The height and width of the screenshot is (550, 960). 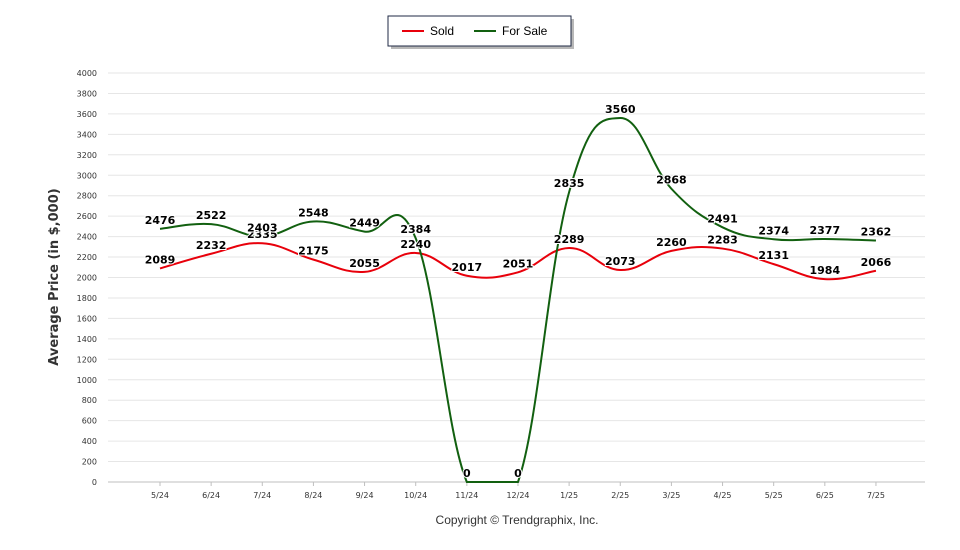 What do you see at coordinates (160, 259) in the screenshot?
I see `data-label-sold: 2089` at bounding box center [160, 259].